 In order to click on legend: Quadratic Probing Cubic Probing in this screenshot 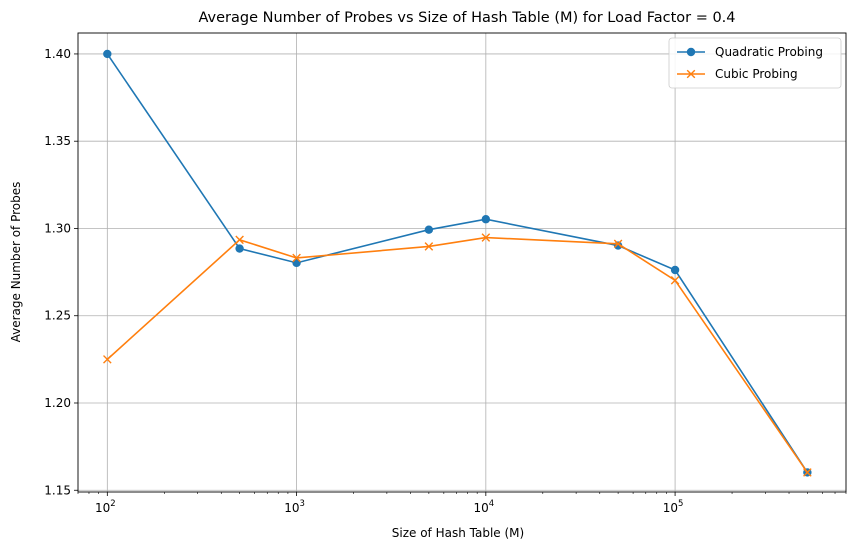, I will do `click(755, 63)`.